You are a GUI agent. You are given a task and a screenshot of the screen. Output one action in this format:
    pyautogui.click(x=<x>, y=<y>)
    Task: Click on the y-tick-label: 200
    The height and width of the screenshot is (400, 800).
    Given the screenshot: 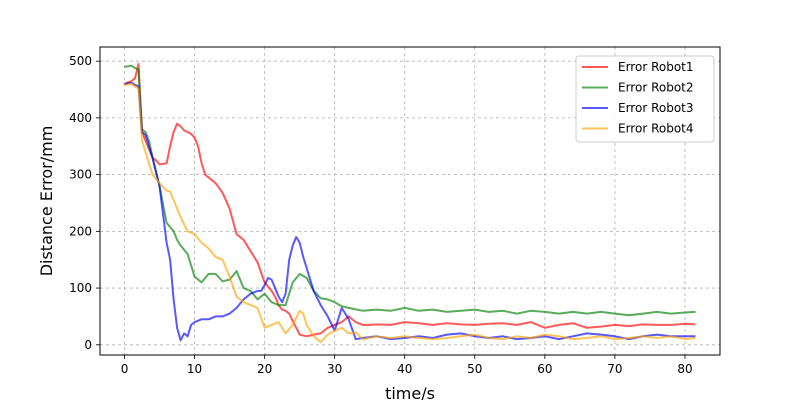 What is the action you would take?
    pyautogui.click(x=80, y=231)
    